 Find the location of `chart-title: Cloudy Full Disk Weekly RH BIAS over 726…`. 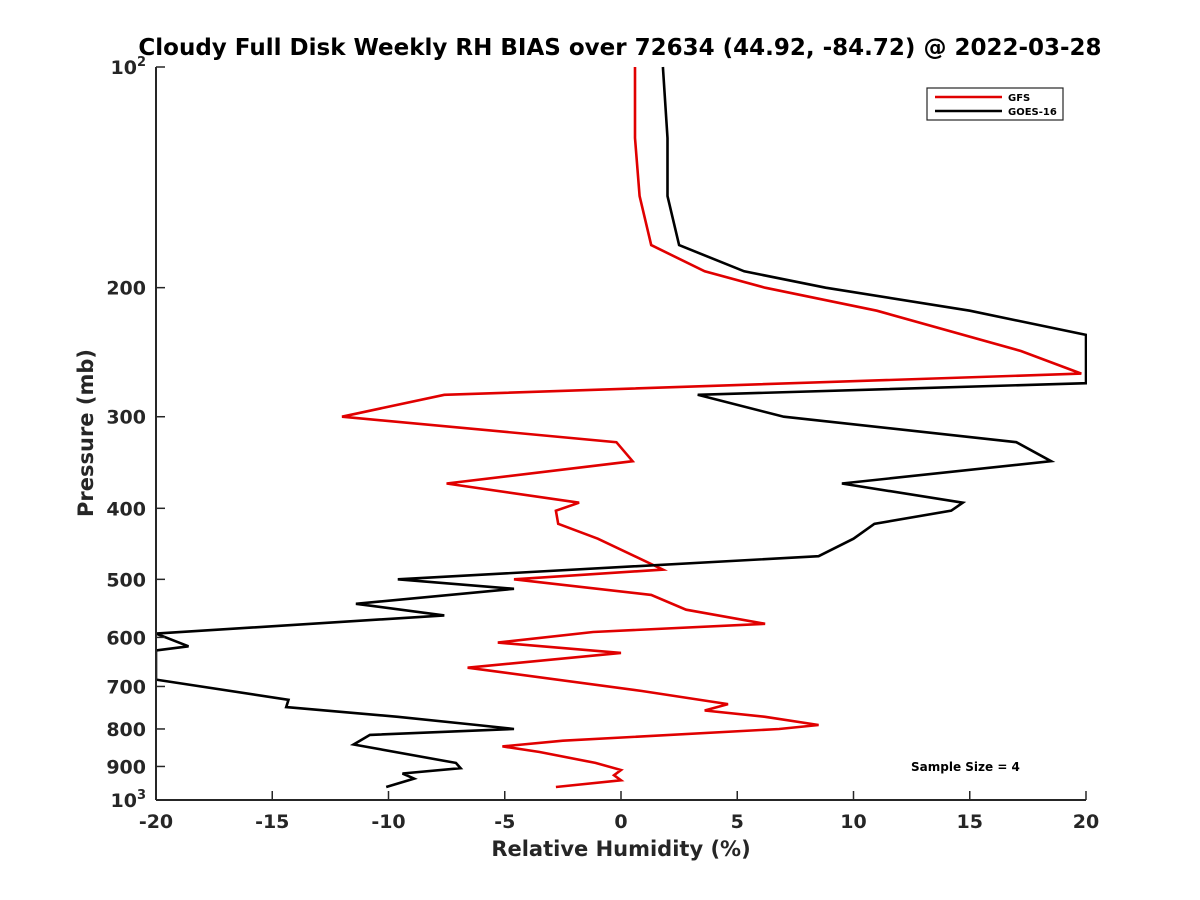

chart-title: Cloudy Full Disk Weekly RH BIAS over 726… is located at coordinates (619, 48).